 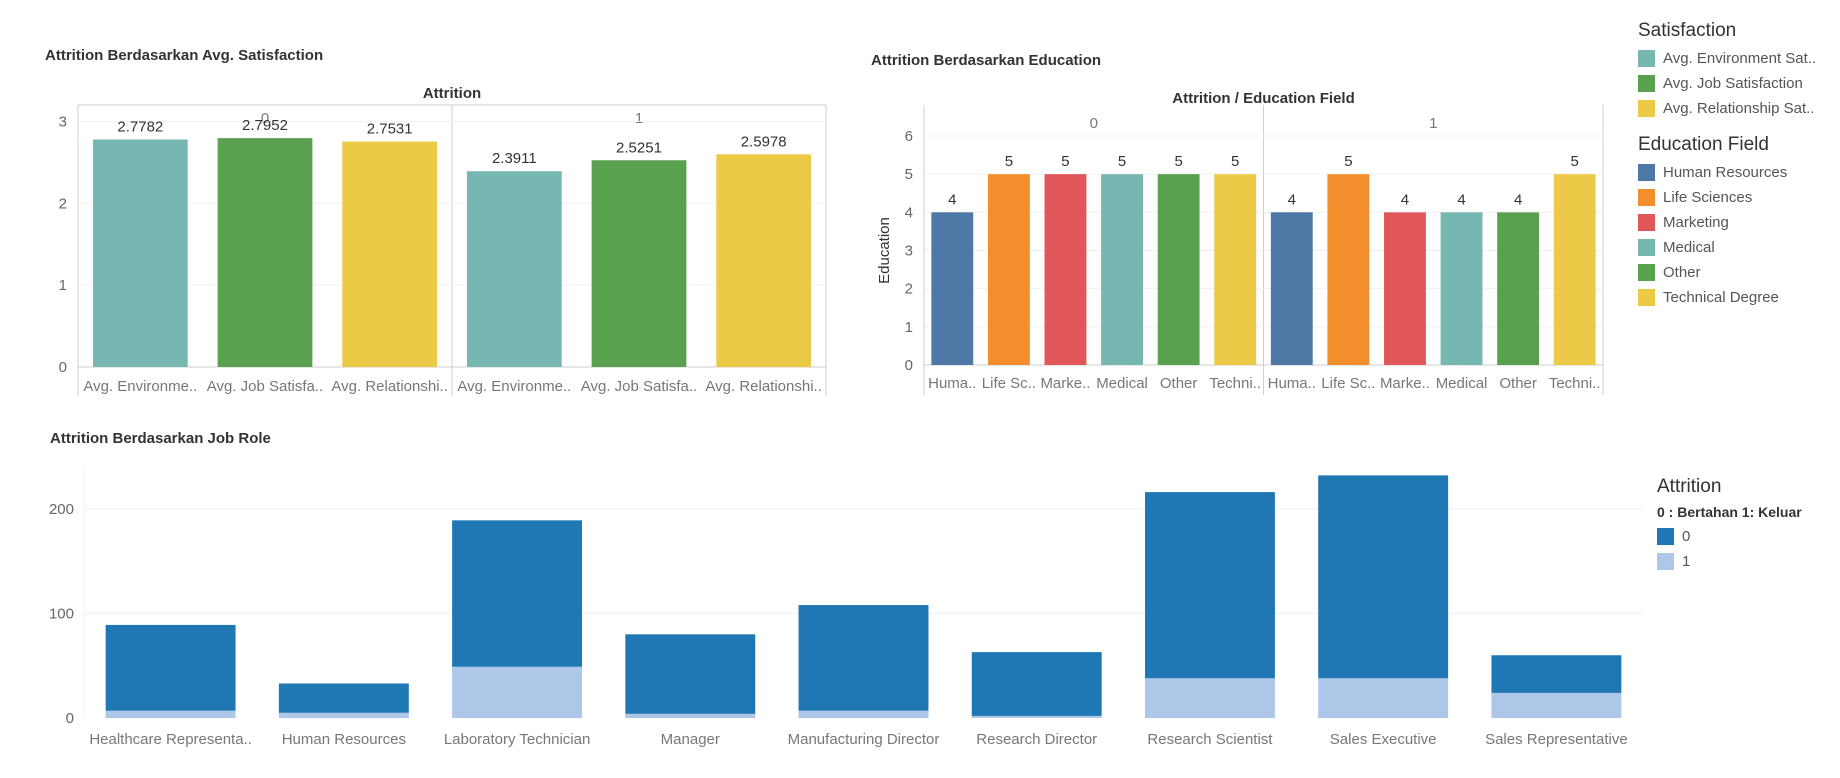 I want to click on satisfaction-legend-item: Avg. Environment Sat.., so click(x=1727, y=58).